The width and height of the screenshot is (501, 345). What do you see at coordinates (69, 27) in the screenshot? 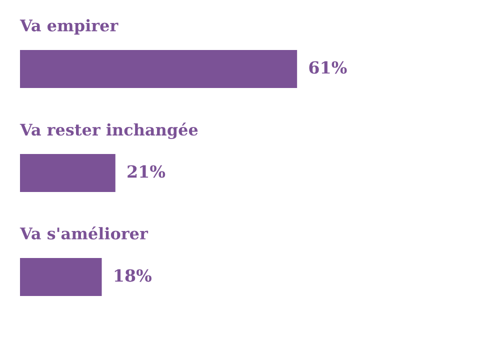
I see `y-tick-label: Va empirer` at bounding box center [69, 27].